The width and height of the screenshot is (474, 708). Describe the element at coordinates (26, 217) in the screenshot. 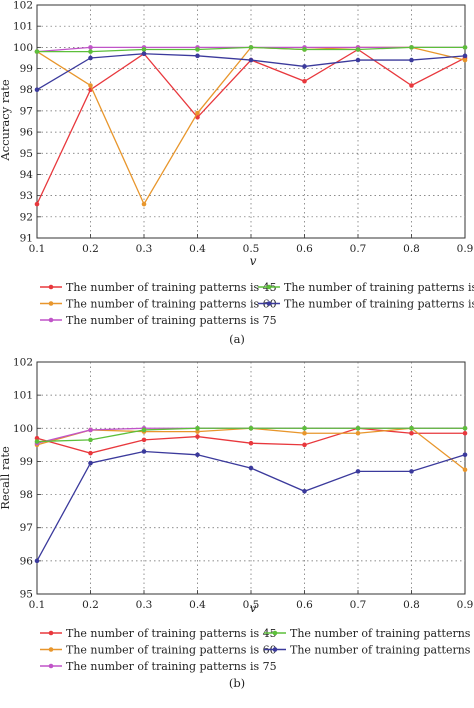

I see `y-tick-label: 92` at that location.